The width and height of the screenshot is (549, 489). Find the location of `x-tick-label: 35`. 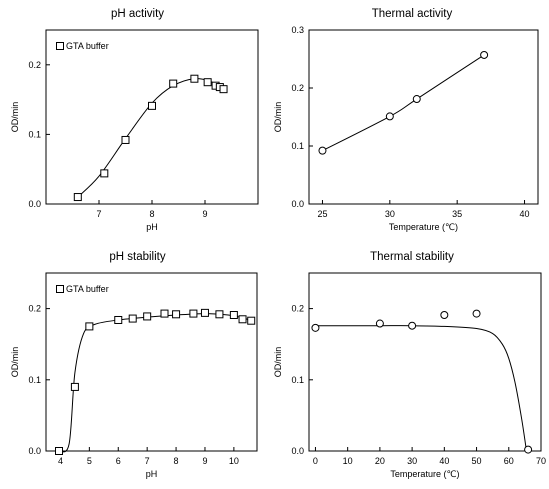

x-tick-label: 35 is located at coordinates (457, 214).